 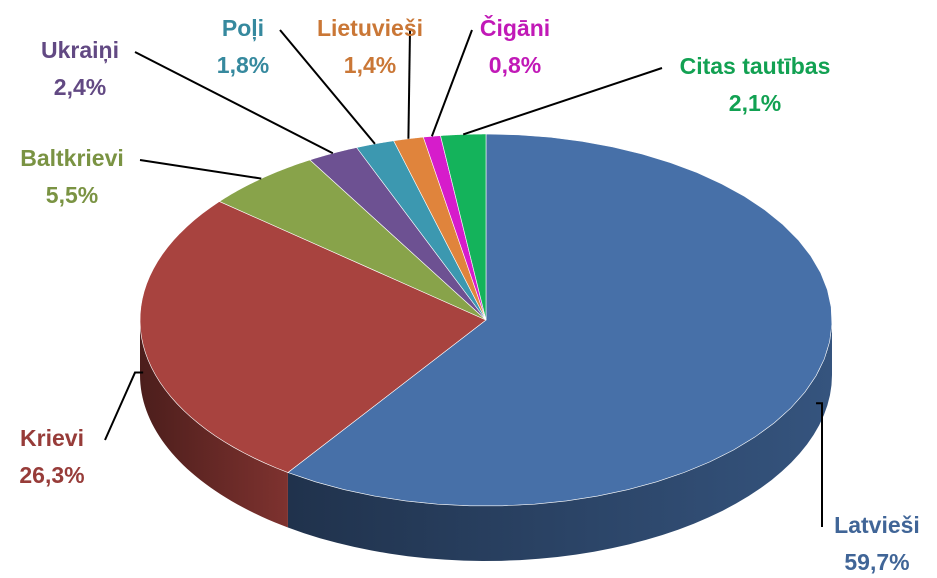 I want to click on value-label: 2,4%, so click(x=80, y=87).